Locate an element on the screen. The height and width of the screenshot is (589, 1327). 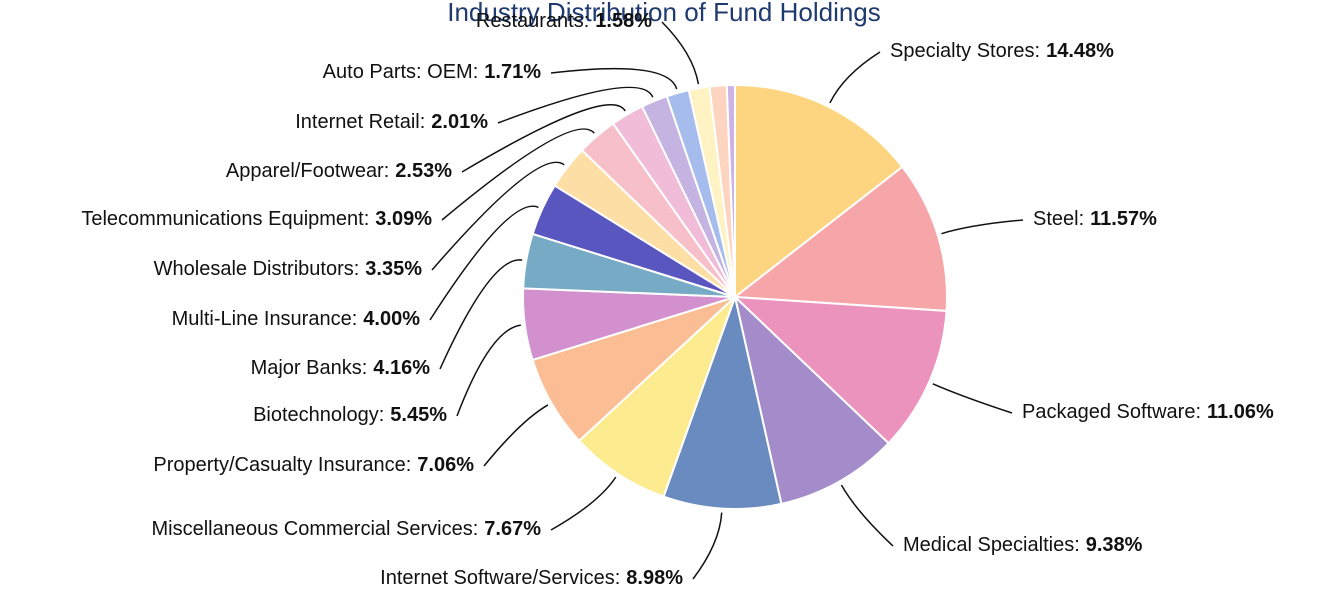
value-label: 4.16% is located at coordinates (401, 368).